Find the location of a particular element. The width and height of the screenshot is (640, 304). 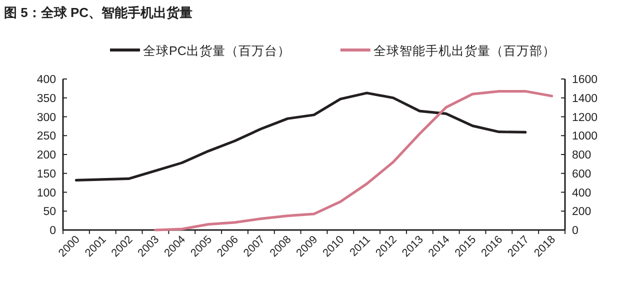

y-tick-label: 250 is located at coordinates (46, 136).